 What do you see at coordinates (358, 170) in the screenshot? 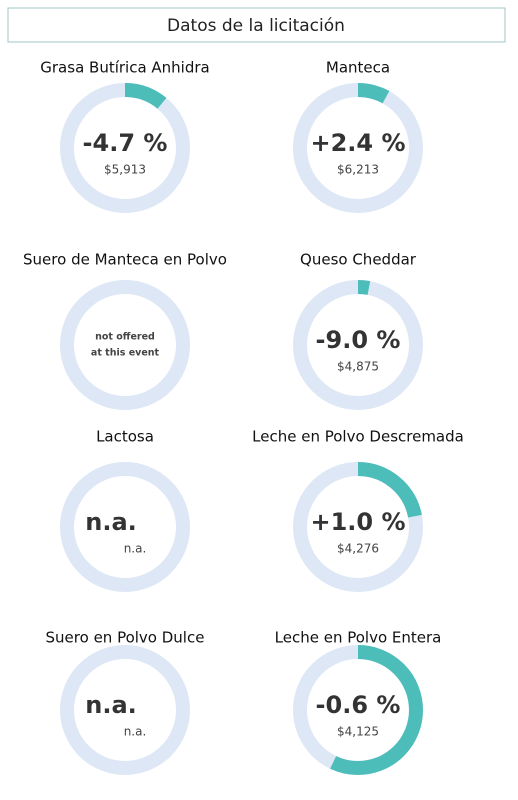
I see `price: $6,213` at bounding box center [358, 170].